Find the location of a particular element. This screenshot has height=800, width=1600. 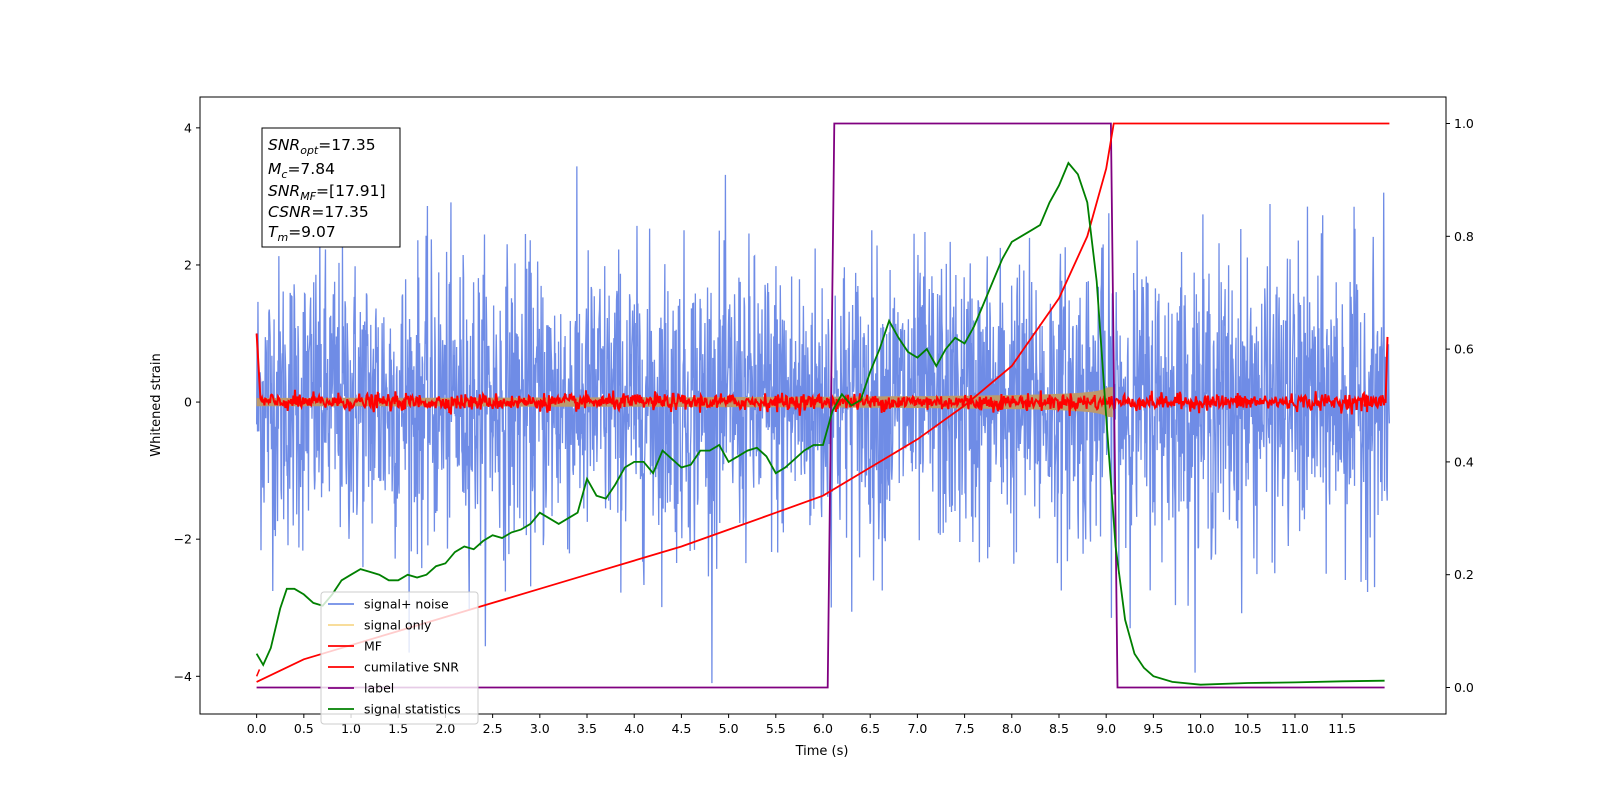

x-tick-label: 6.0 is located at coordinates (823, 728).